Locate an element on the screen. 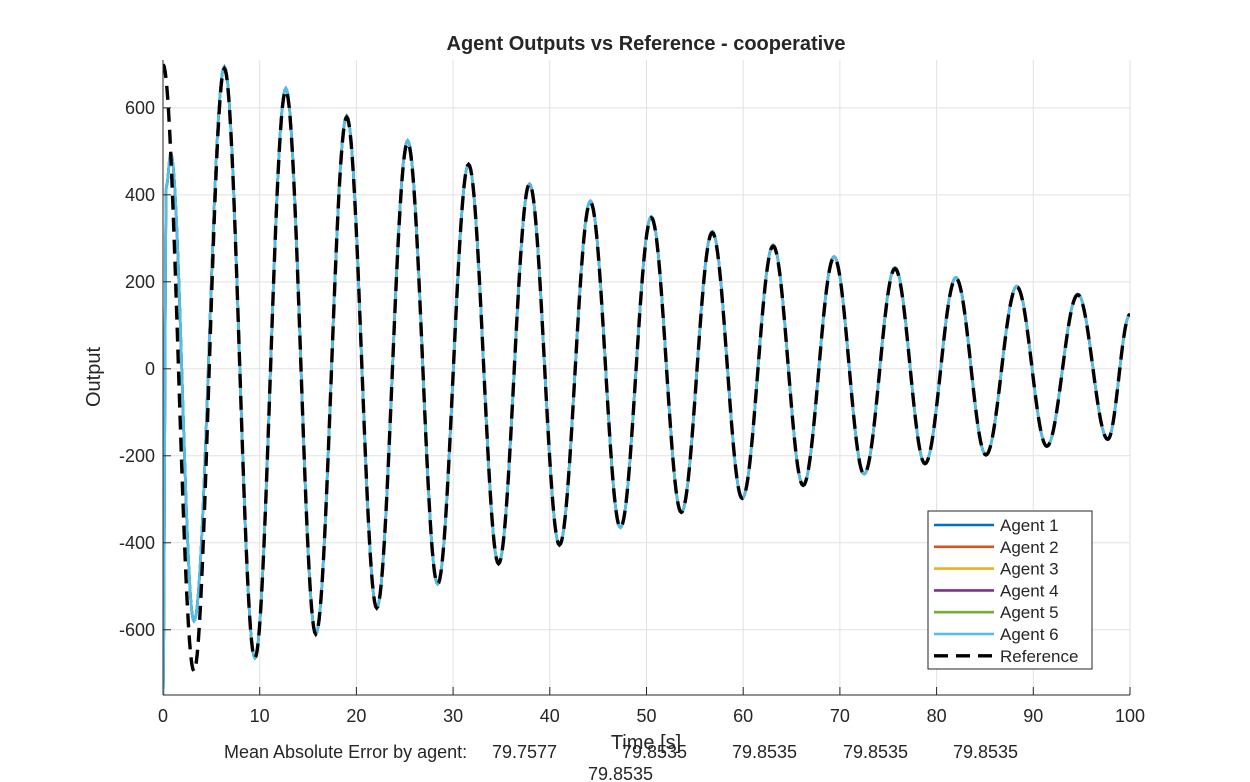 The width and height of the screenshot is (1250, 782). x-tick-label: 10 is located at coordinates (260, 716).